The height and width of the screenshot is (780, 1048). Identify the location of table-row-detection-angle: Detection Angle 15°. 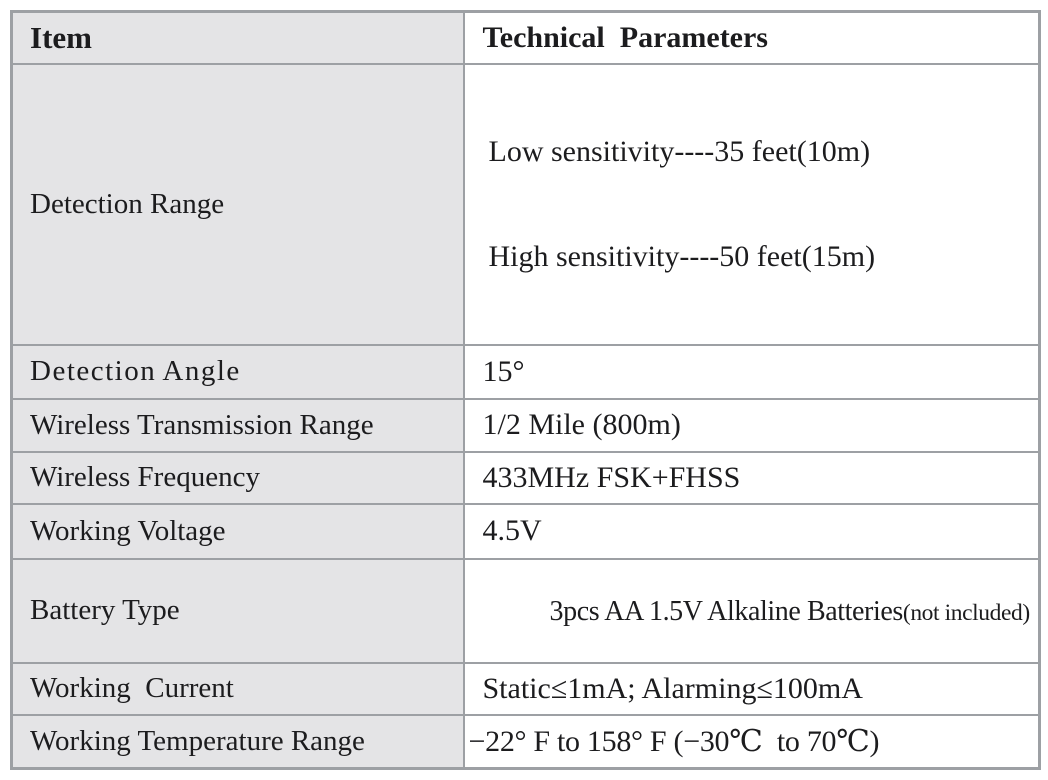
(525, 371).